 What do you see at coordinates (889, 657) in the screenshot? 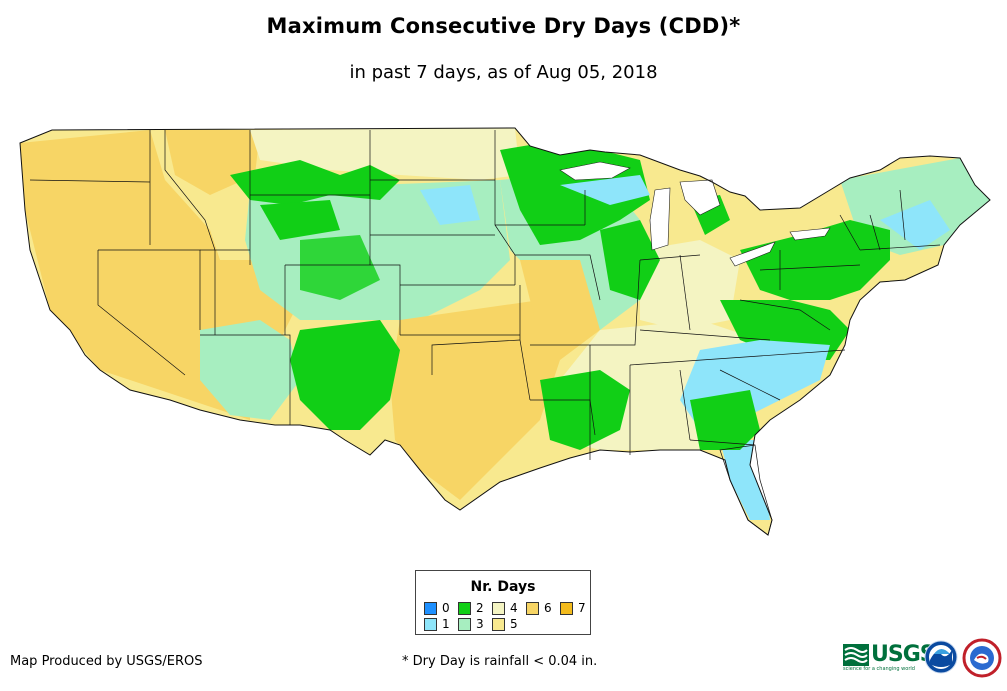
I see `usgs-logo-icon: USGS science for a changing world` at bounding box center [889, 657].